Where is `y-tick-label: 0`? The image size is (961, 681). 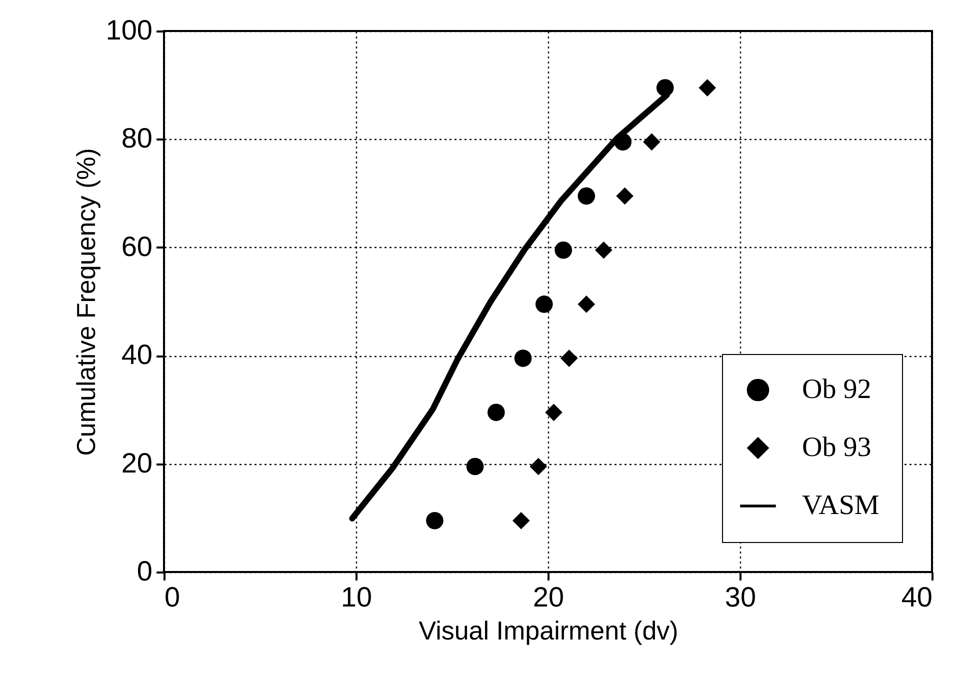
y-tick-label: 0 is located at coordinates (144, 571).